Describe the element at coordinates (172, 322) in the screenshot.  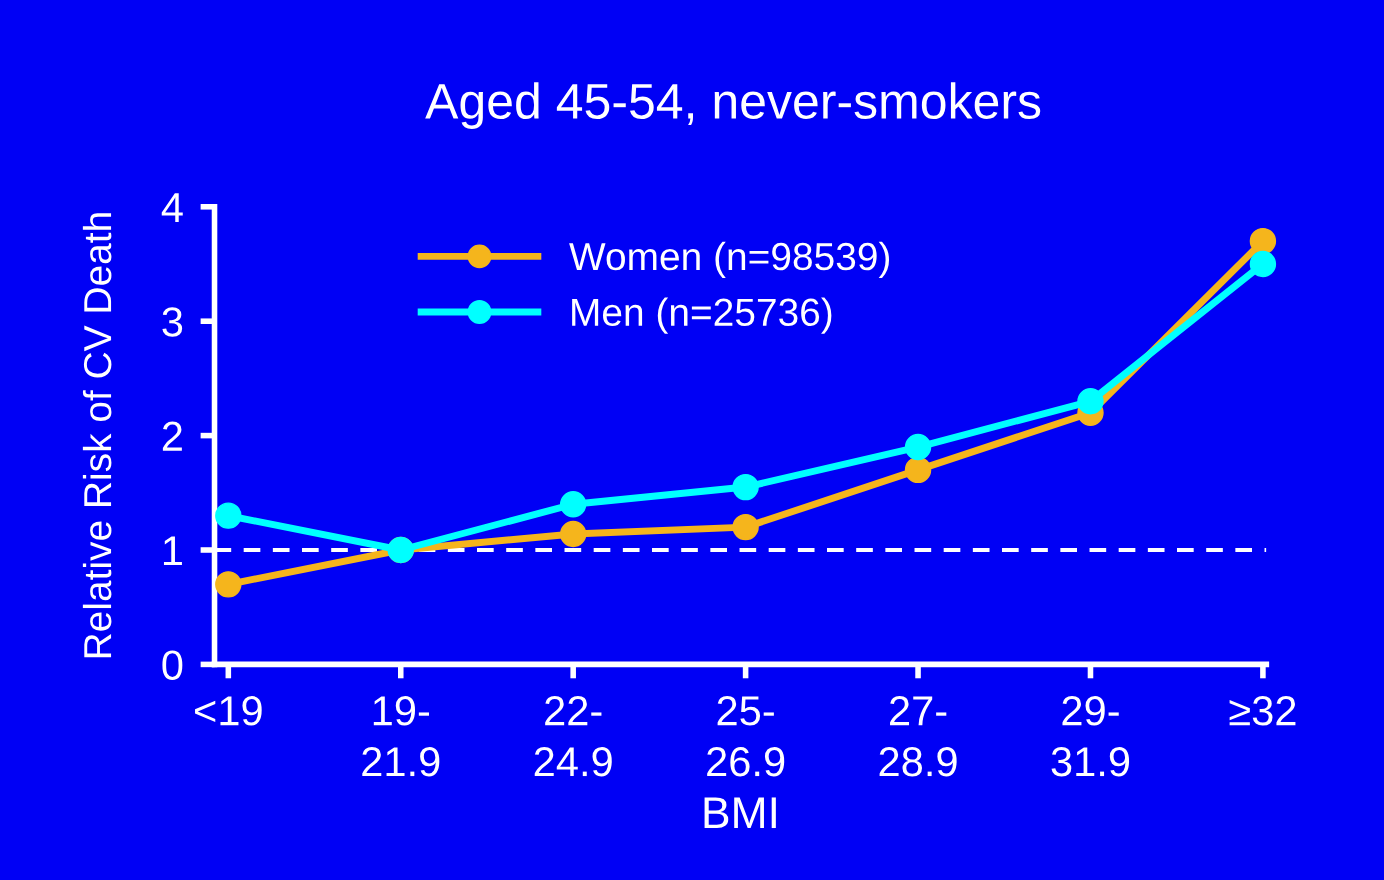
I see `y-tick-label: 3` at that location.